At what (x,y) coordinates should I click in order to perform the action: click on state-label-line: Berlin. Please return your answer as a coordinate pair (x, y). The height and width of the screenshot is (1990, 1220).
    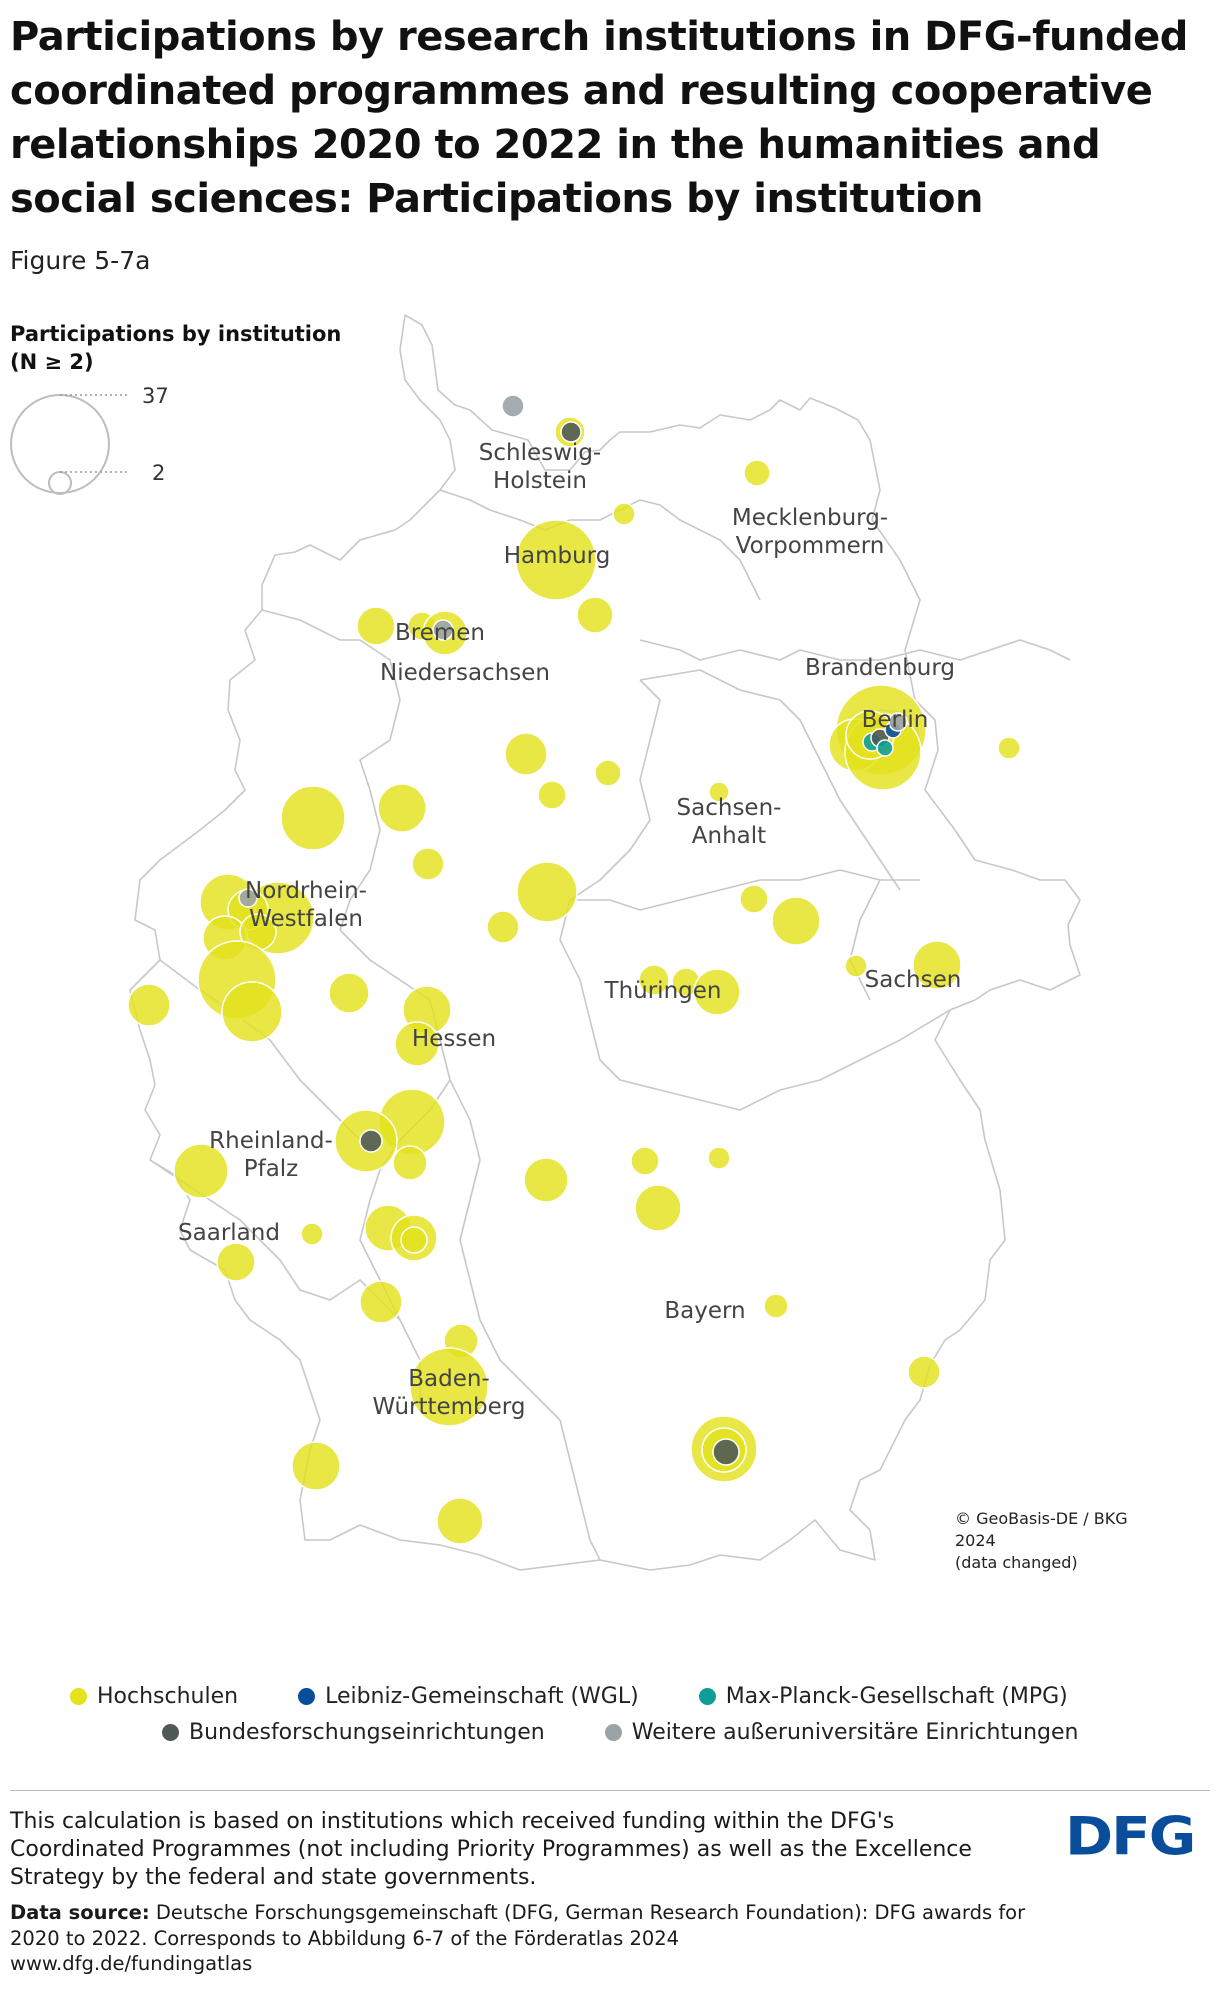
    Looking at the image, I should click on (895, 720).